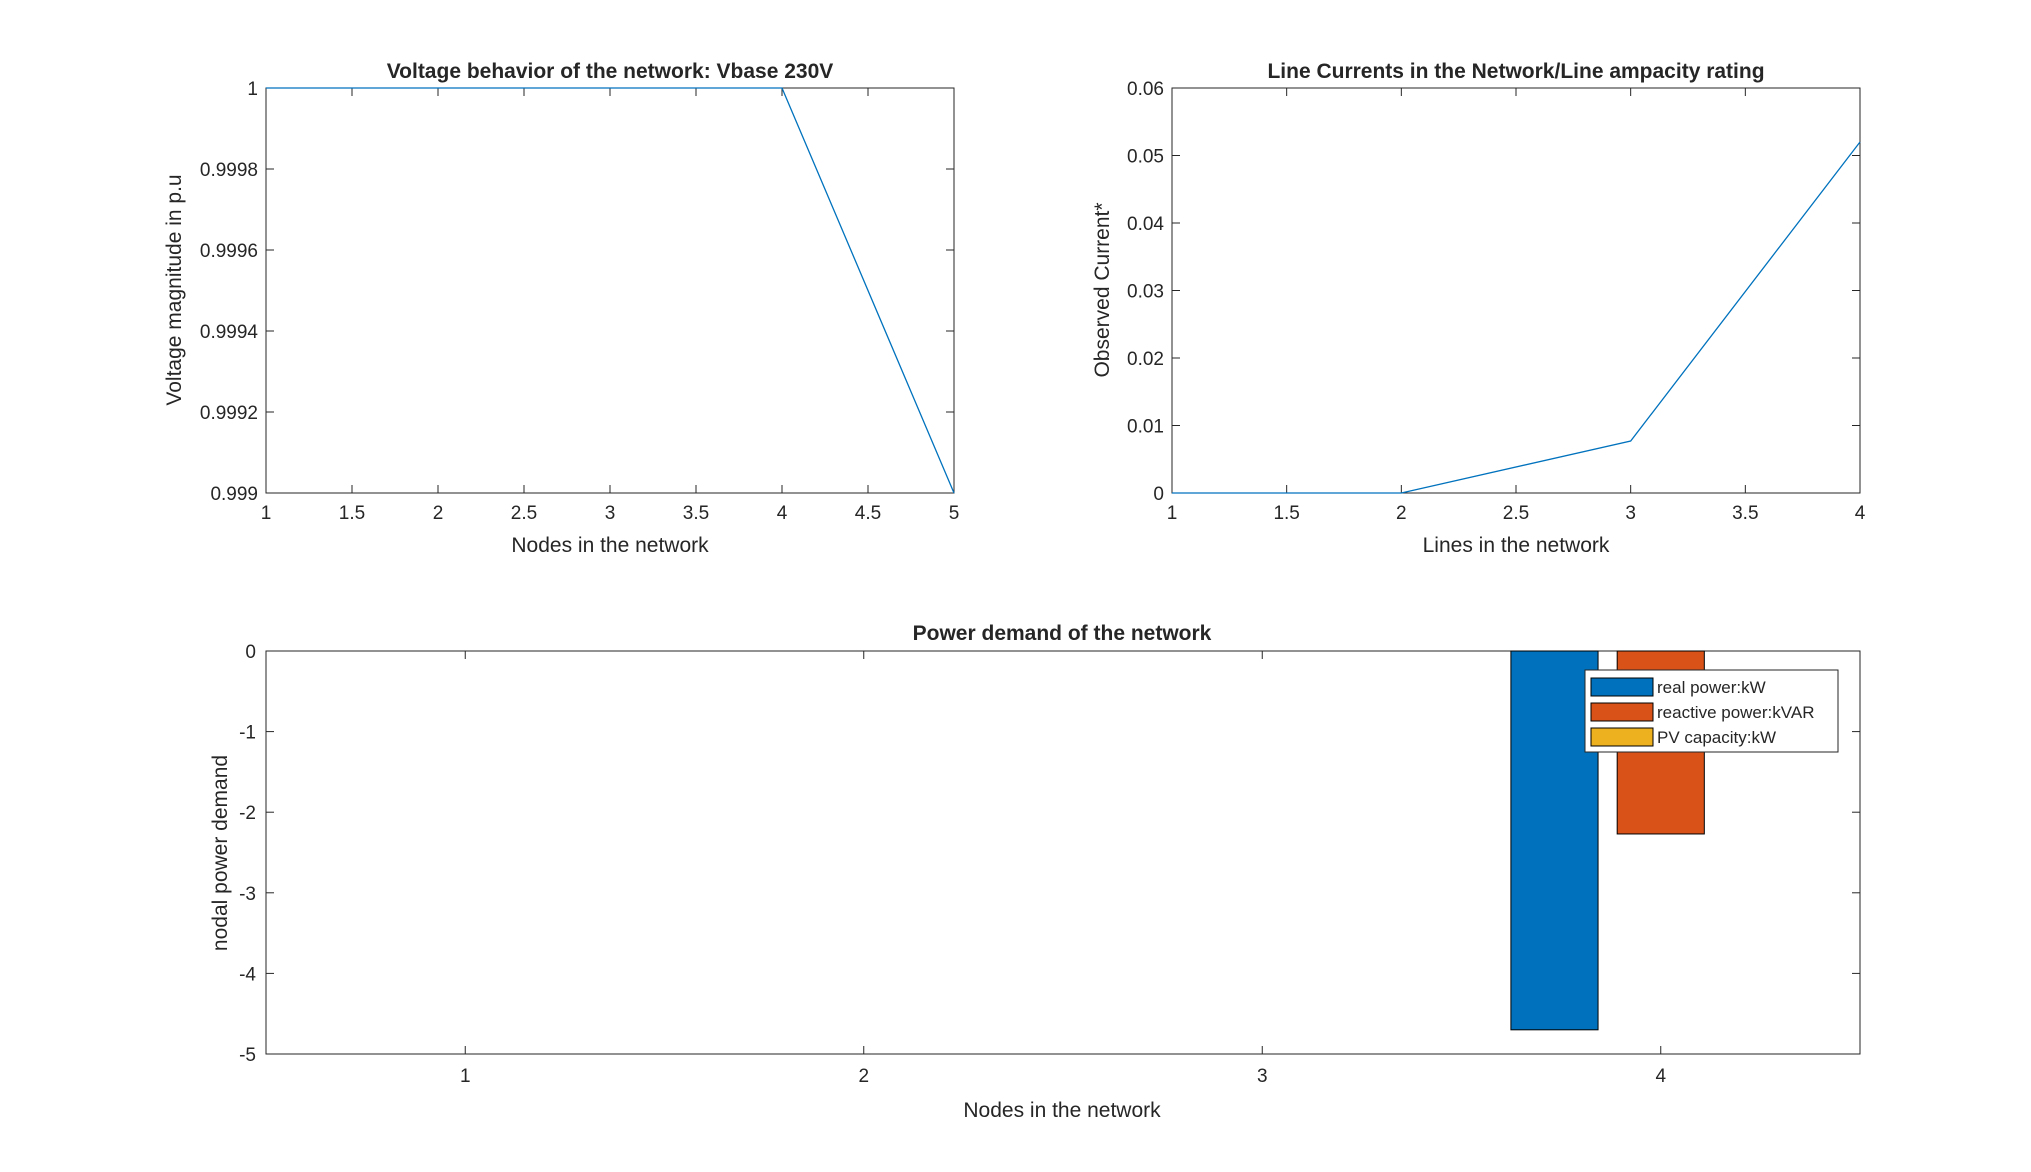 The width and height of the screenshot is (2031, 1172). Describe the element at coordinates (863, 1076) in the screenshot. I see `power-xtick-label: 2` at that location.